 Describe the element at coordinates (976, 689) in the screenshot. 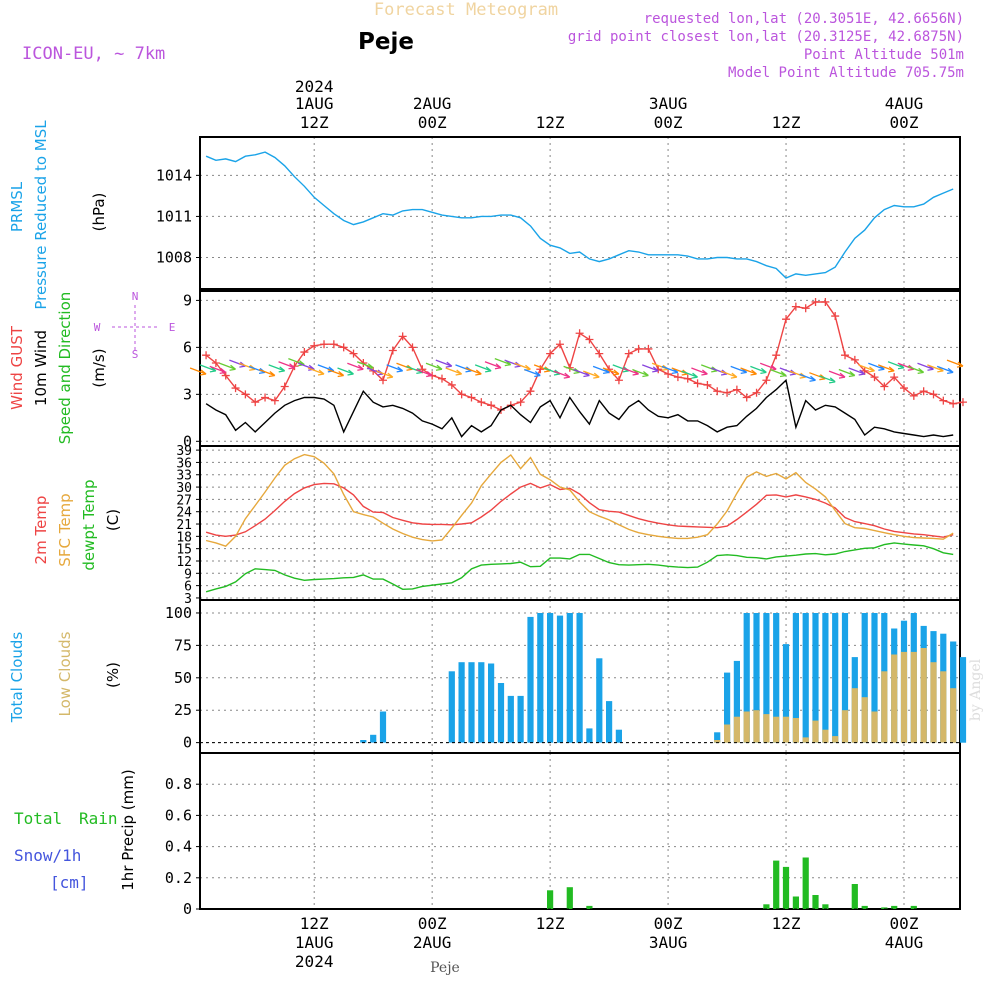

I see `watermark: by Angel` at that location.